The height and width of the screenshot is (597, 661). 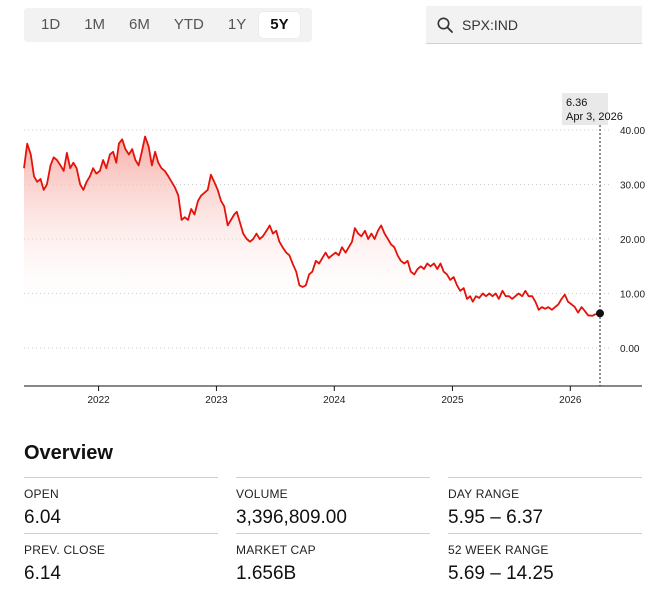 I want to click on y-tick-label: 10.00, so click(x=632, y=295).